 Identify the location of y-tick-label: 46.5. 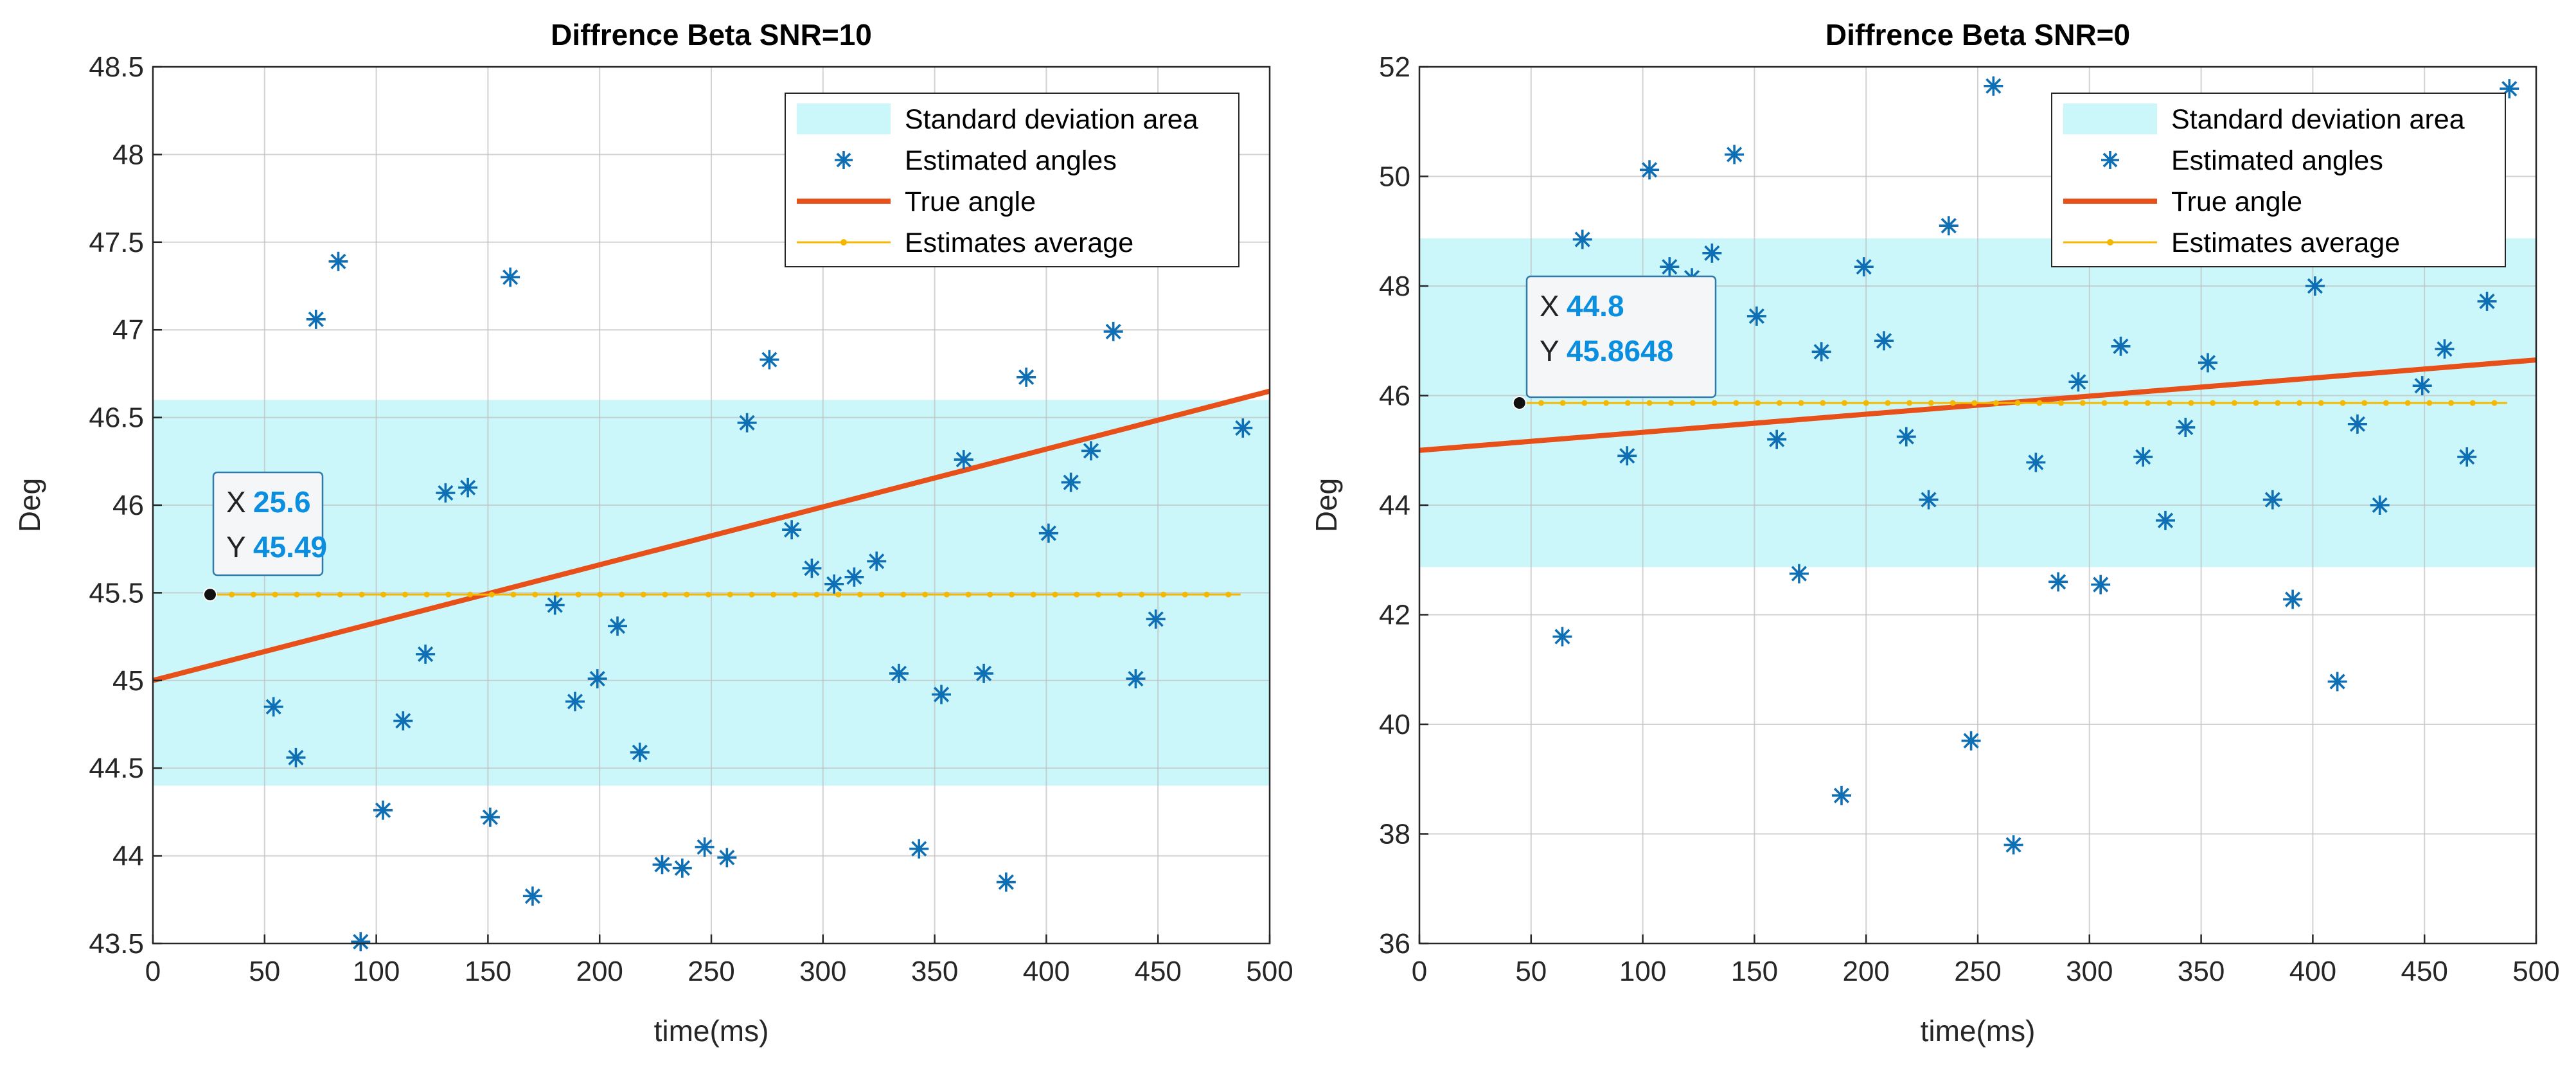
(117, 418).